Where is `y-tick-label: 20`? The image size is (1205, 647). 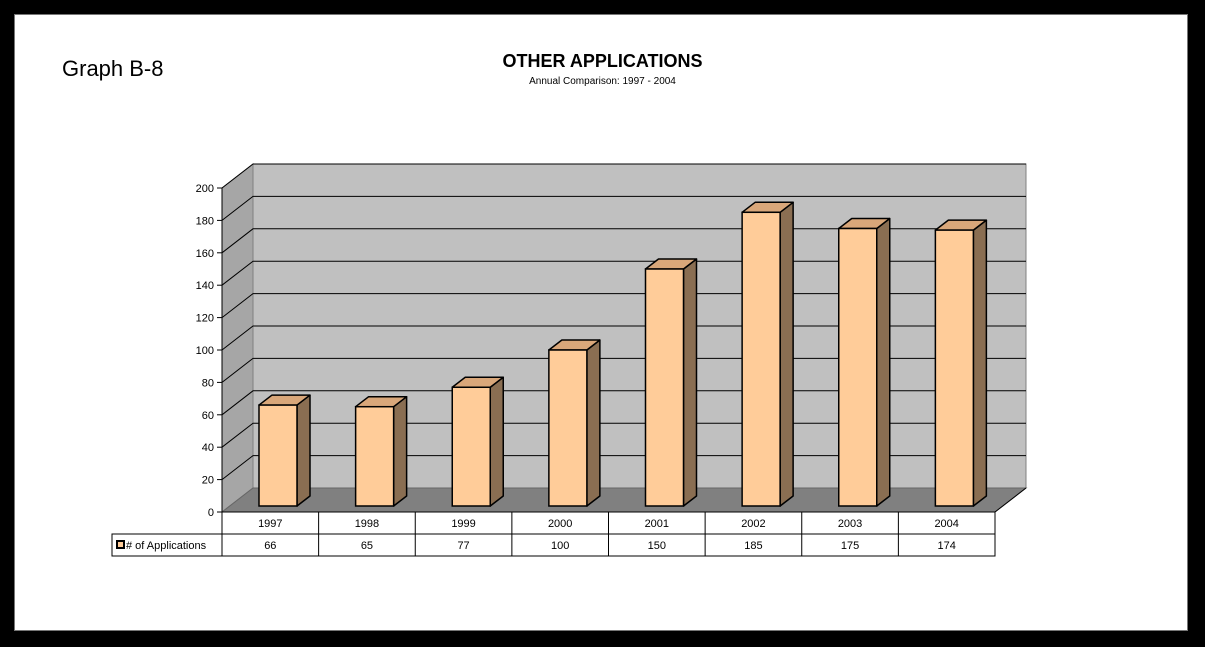
y-tick-label: 20 is located at coordinates (208, 481).